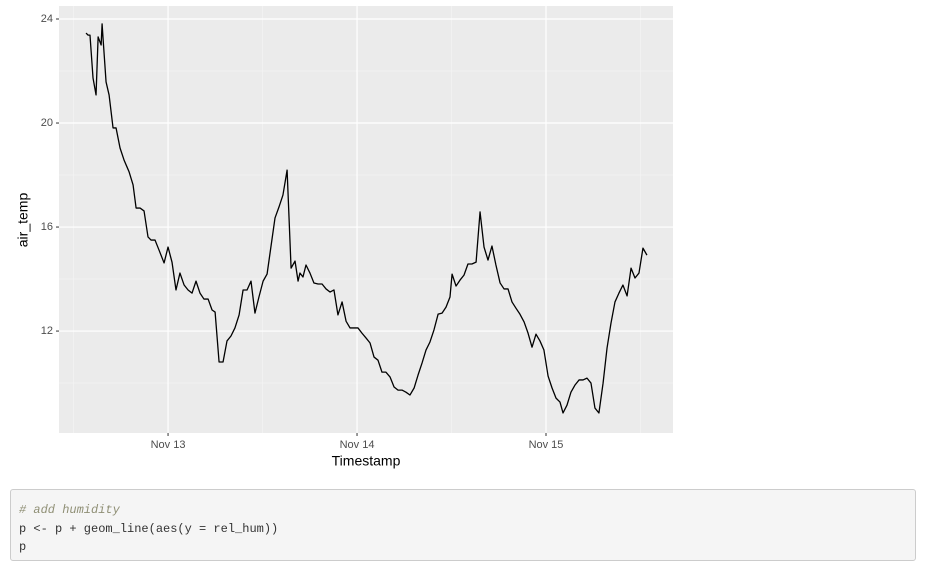 The width and height of the screenshot is (925, 571). I want to click on x-tick-label: Nov 13, so click(168, 445).